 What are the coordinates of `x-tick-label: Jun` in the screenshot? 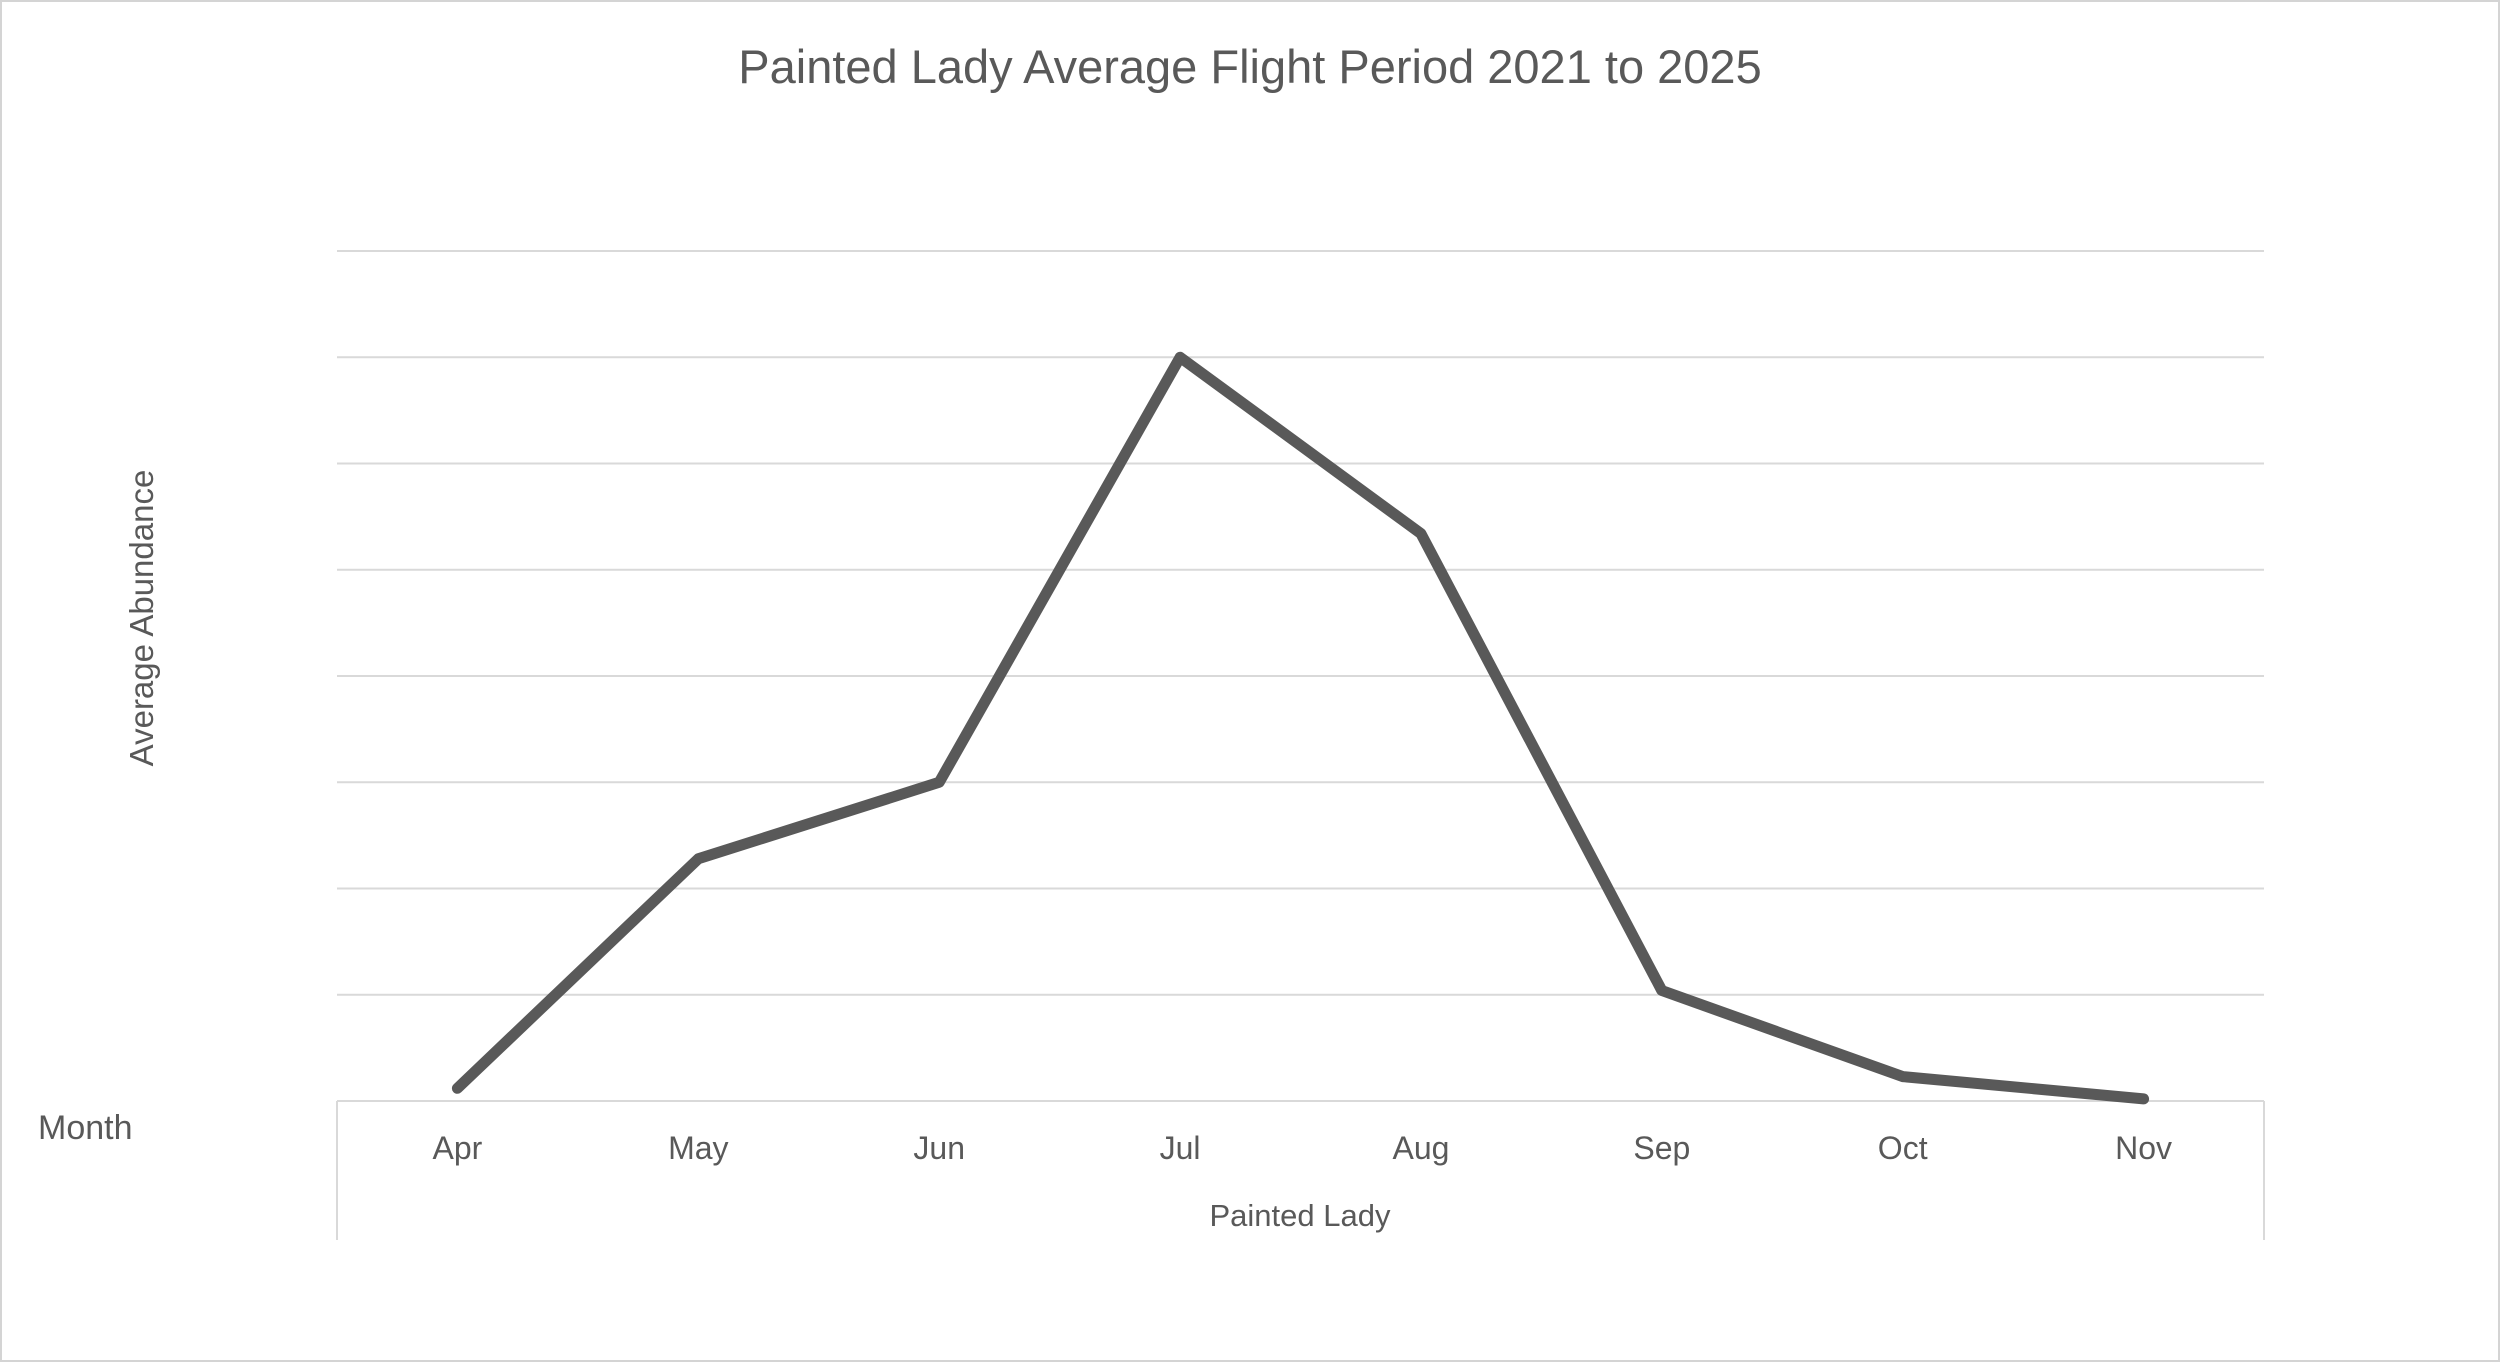 It's located at (939, 1148).